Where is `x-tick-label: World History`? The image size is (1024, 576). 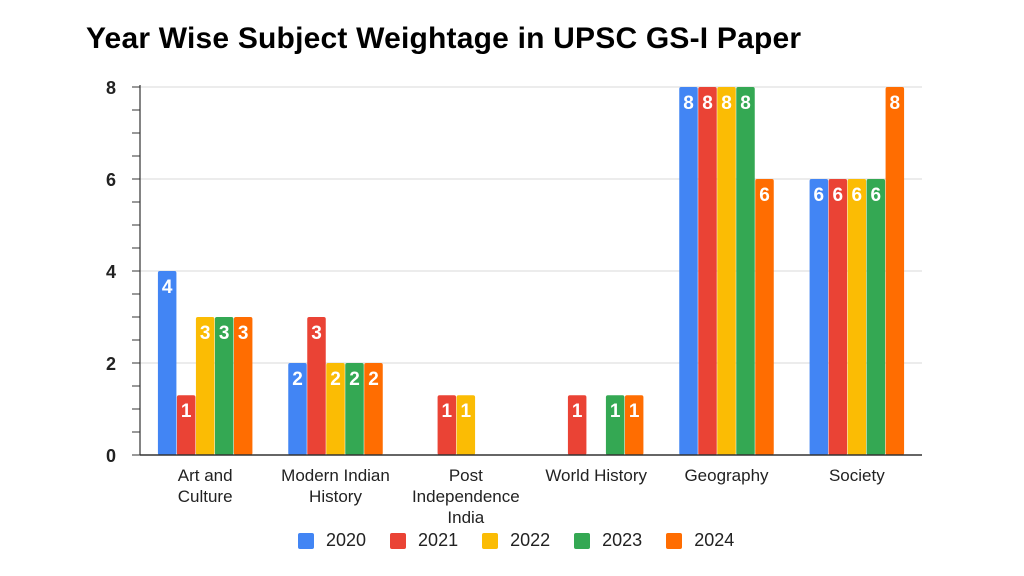 x-tick-label: World History is located at coordinates (596, 475).